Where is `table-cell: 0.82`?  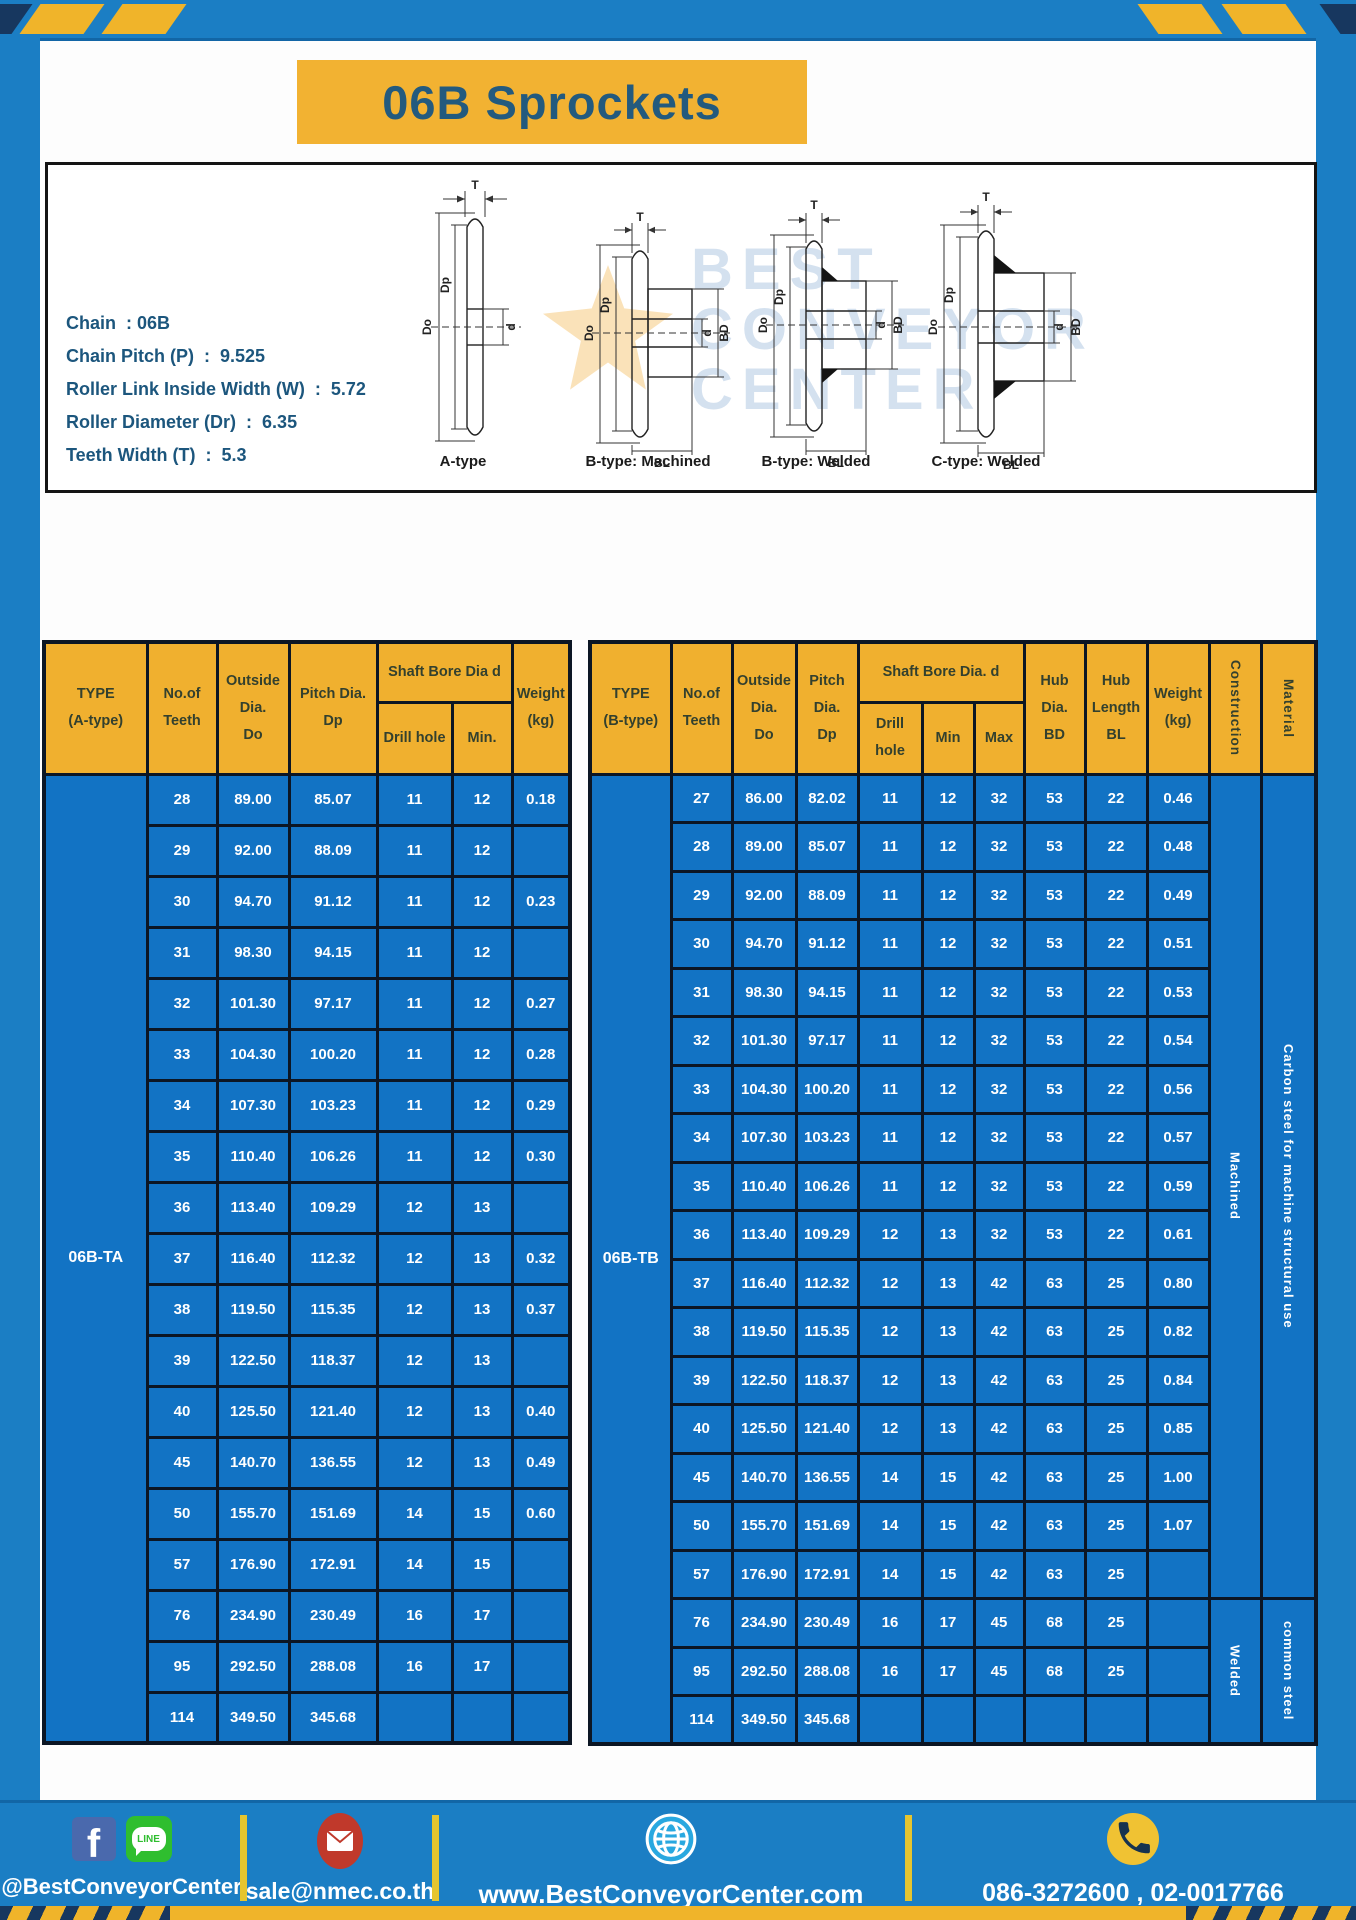
table-cell: 0.82 is located at coordinates (1178, 1332).